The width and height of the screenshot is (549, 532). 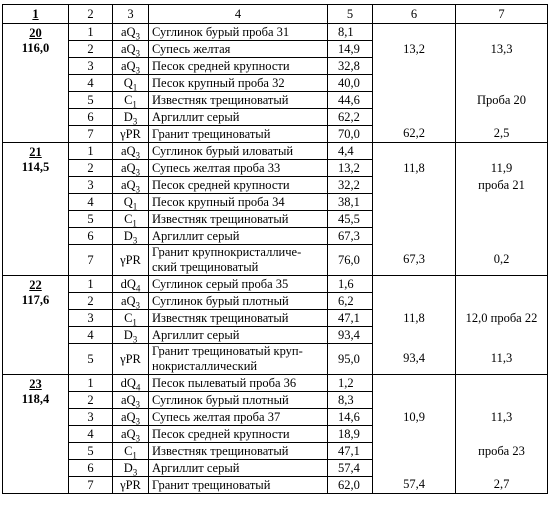 I want to click on index-base: aQ, so click(x=128, y=416).